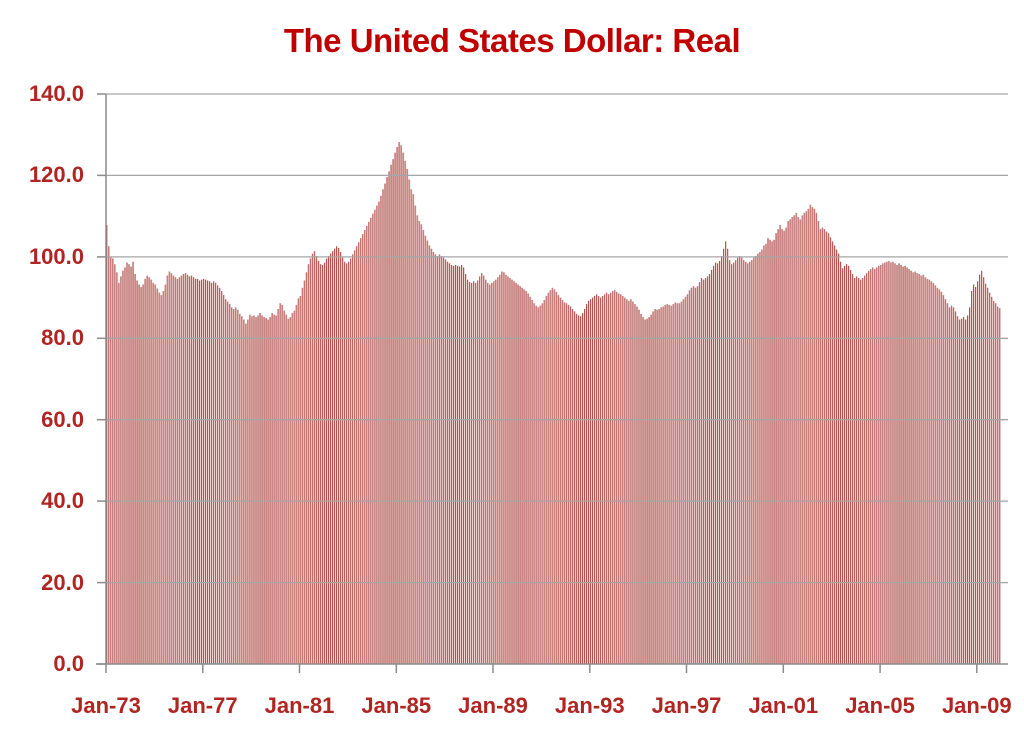 Image resolution: width=1024 pixels, height=747 pixels. What do you see at coordinates (62, 501) in the screenshot?
I see `y-tick-label: 40.0` at bounding box center [62, 501].